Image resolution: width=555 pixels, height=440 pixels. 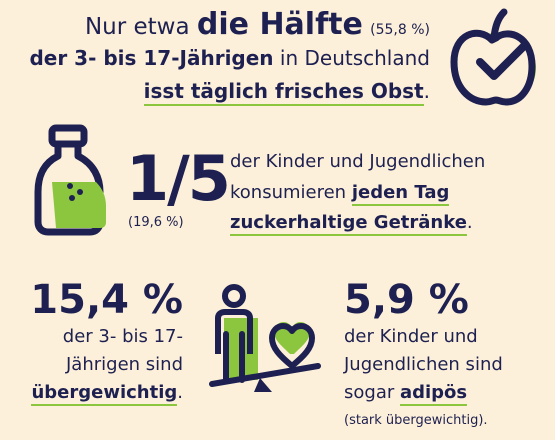 I want to click on overweight-line-3: übergewichtig., so click(x=107, y=394).